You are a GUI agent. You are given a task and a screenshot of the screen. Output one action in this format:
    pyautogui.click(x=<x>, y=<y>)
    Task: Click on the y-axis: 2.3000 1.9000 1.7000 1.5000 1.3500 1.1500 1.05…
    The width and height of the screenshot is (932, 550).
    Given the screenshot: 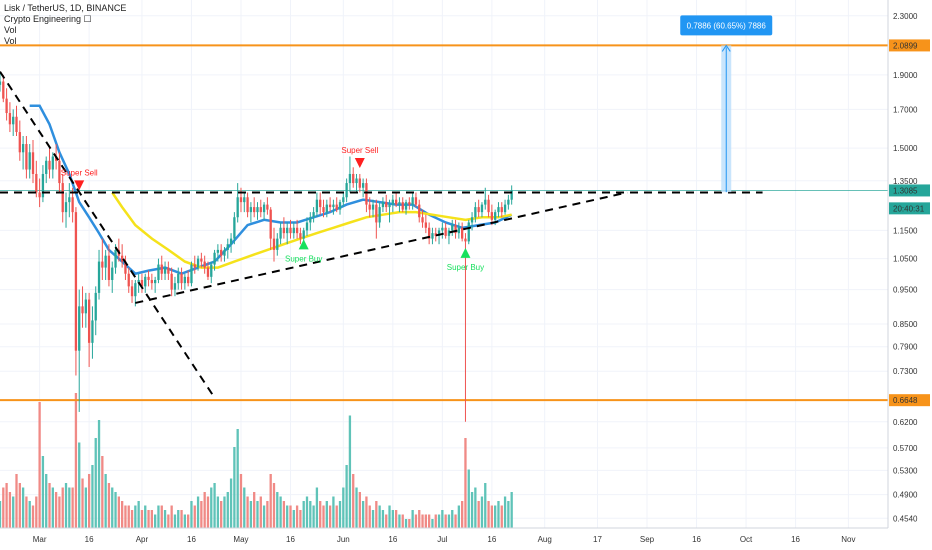 What is the action you would take?
    pyautogui.click(x=909, y=275)
    